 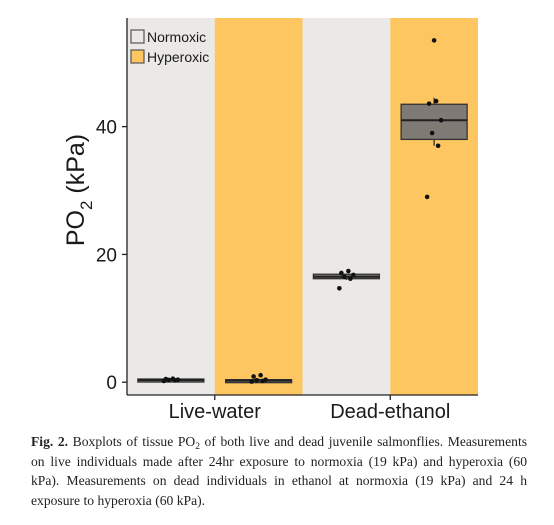 What do you see at coordinates (171, 206) in the screenshot?
I see `band-live-water-normoxic` at bounding box center [171, 206].